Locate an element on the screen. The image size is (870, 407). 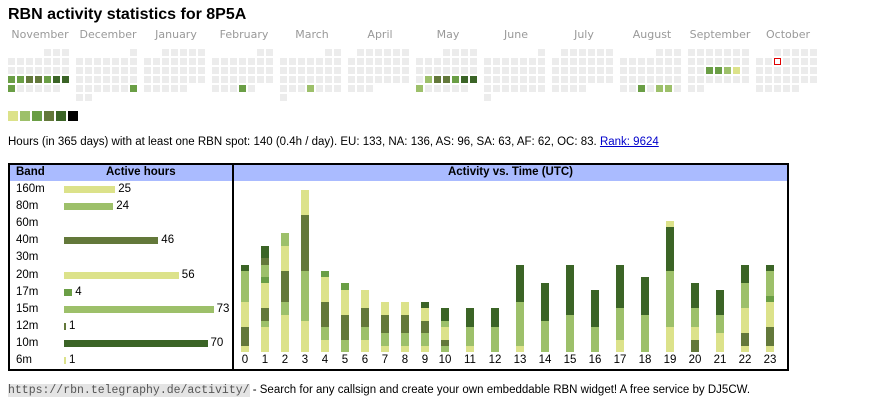
rank-link: Rank: 9624 is located at coordinates (629, 142).